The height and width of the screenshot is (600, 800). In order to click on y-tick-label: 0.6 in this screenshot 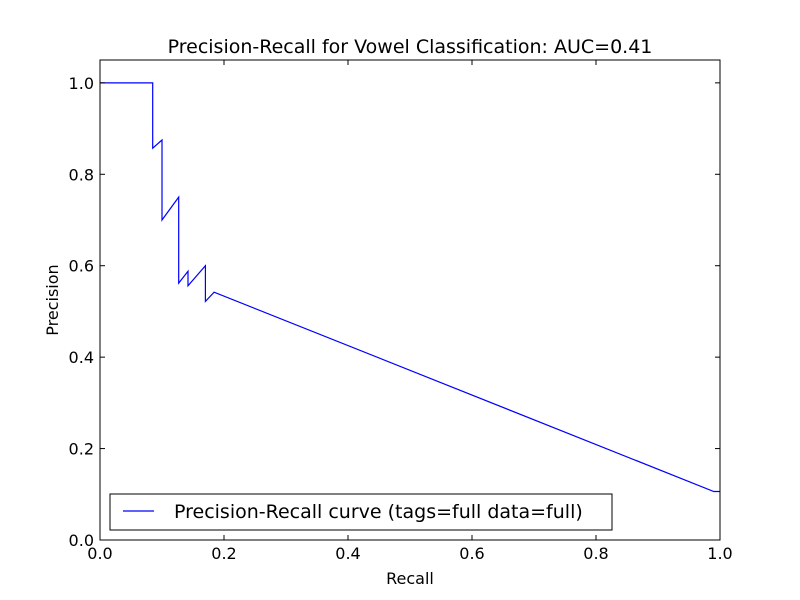, I will do `click(81, 266)`.